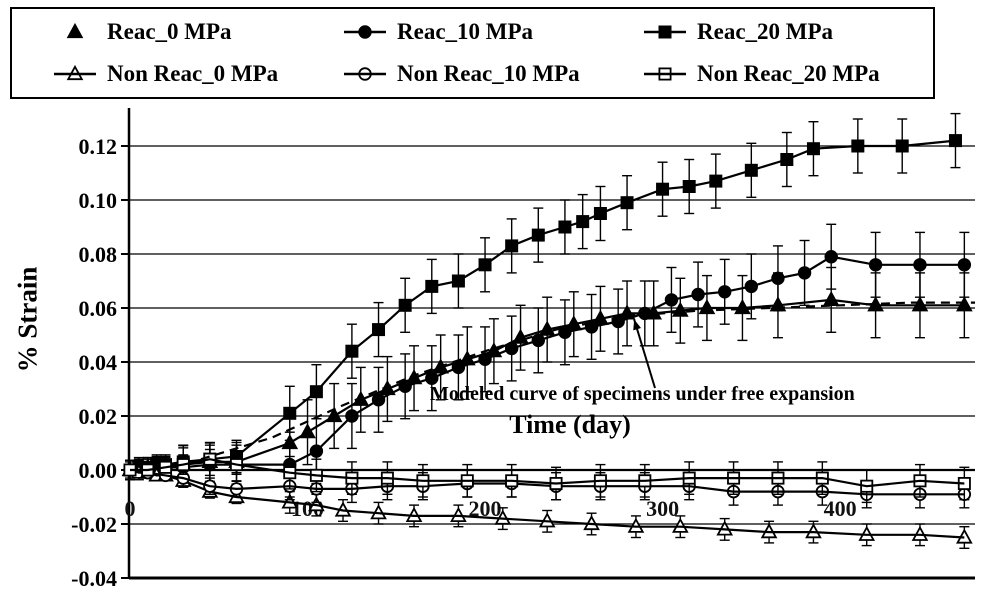  What do you see at coordinates (98, 362) in the screenshot?
I see `y-tick-label: 0.04` at bounding box center [98, 362].